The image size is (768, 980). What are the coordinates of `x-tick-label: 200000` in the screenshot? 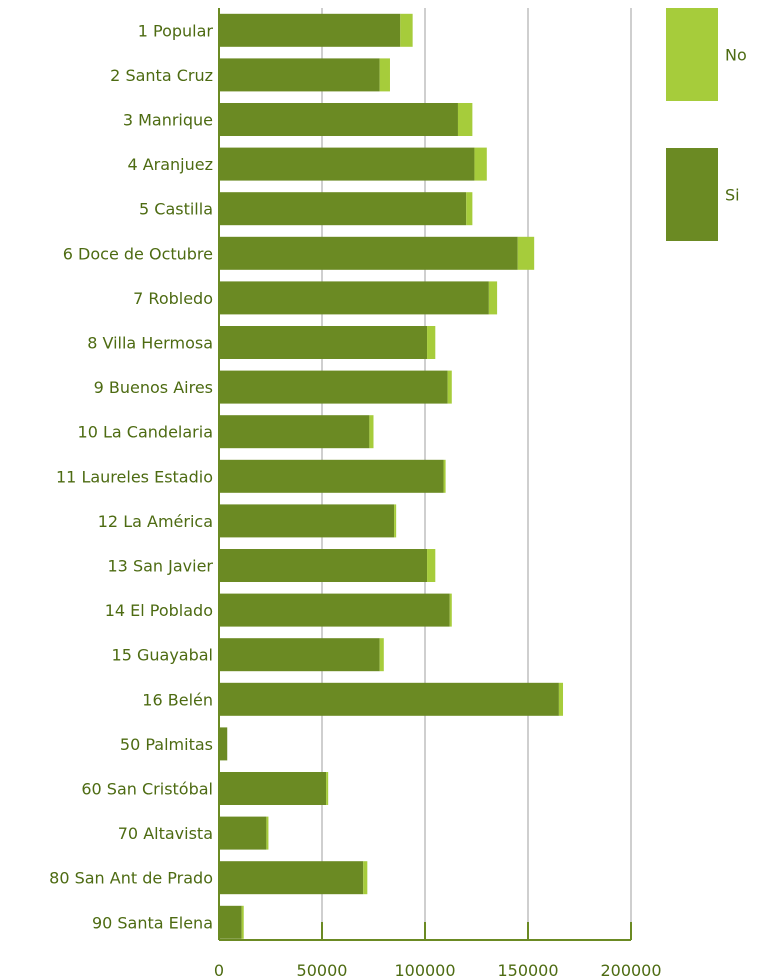 It's located at (630, 970).